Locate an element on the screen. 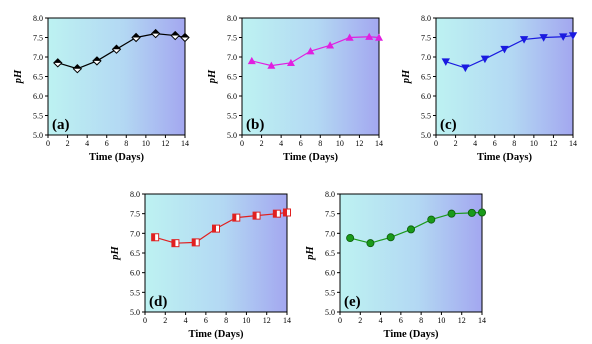 The width and height of the screenshot is (592, 344). panel-label: (b) is located at coordinates (255, 125).